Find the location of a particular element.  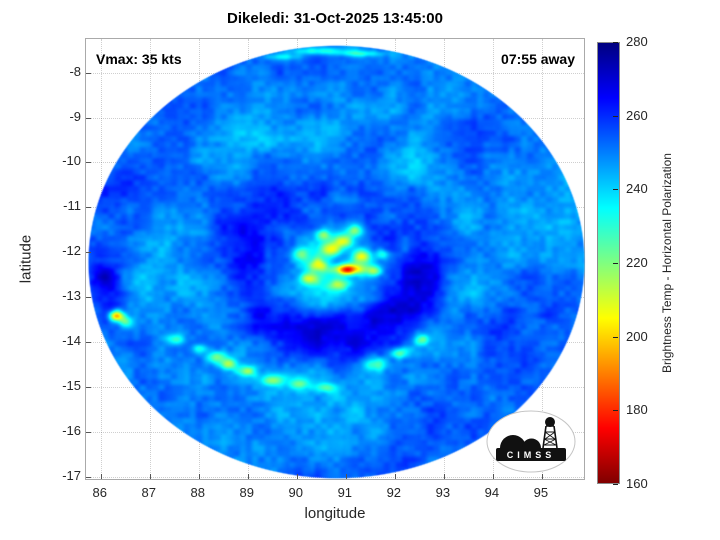

cimss-logo-graphic: CIMSS is located at coordinates (531, 441).